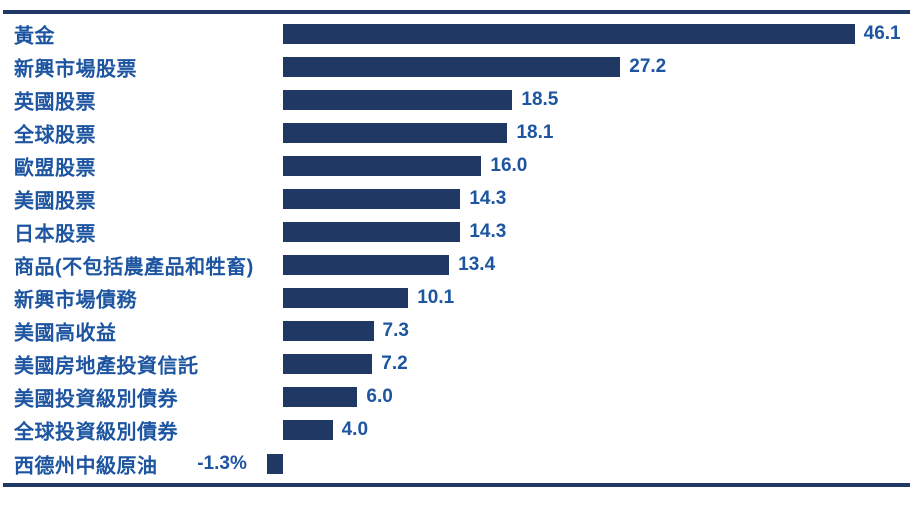 The image size is (913, 510). Describe the element at coordinates (96, 432) in the screenshot. I see `category-label: 全球投資級別債券` at that location.